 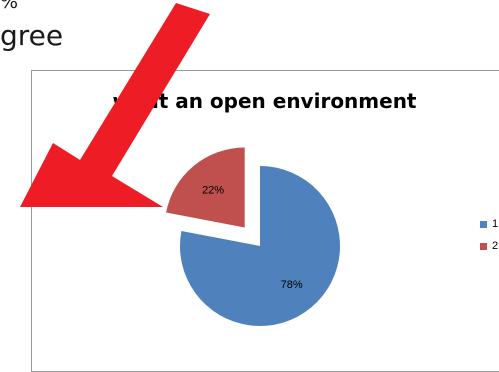 What do you see at coordinates (495, 224) in the screenshot?
I see `legend-label-1: 1` at bounding box center [495, 224].